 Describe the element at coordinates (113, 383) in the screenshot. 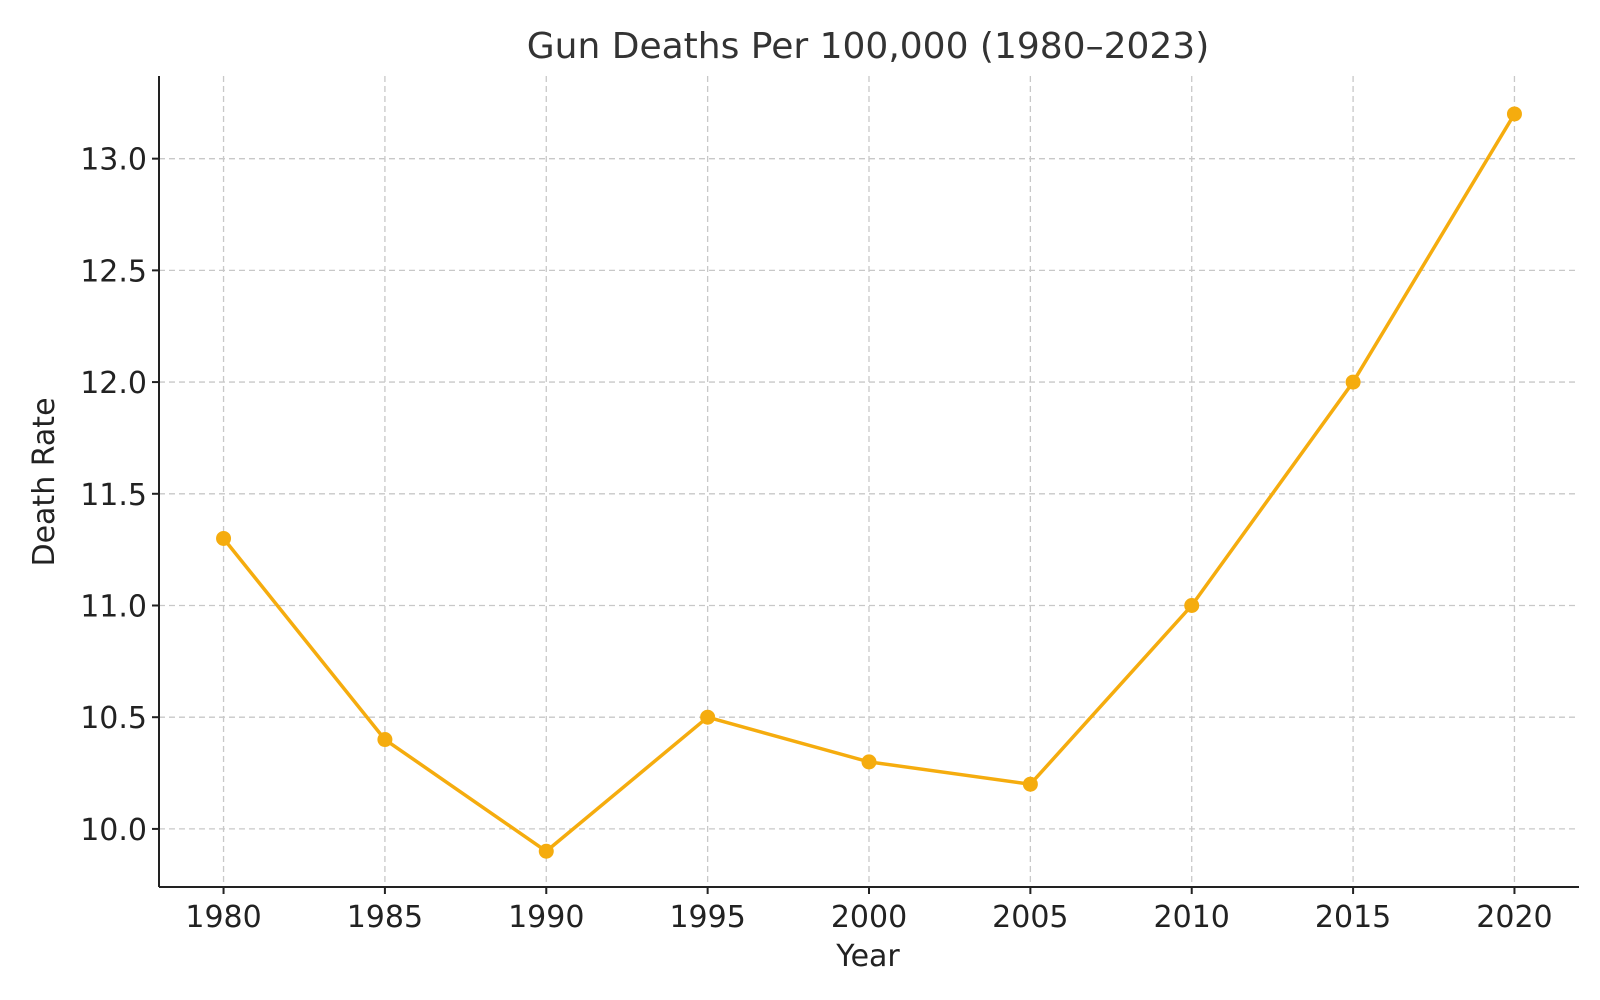

I see `y-tick-label: 12.0` at that location.